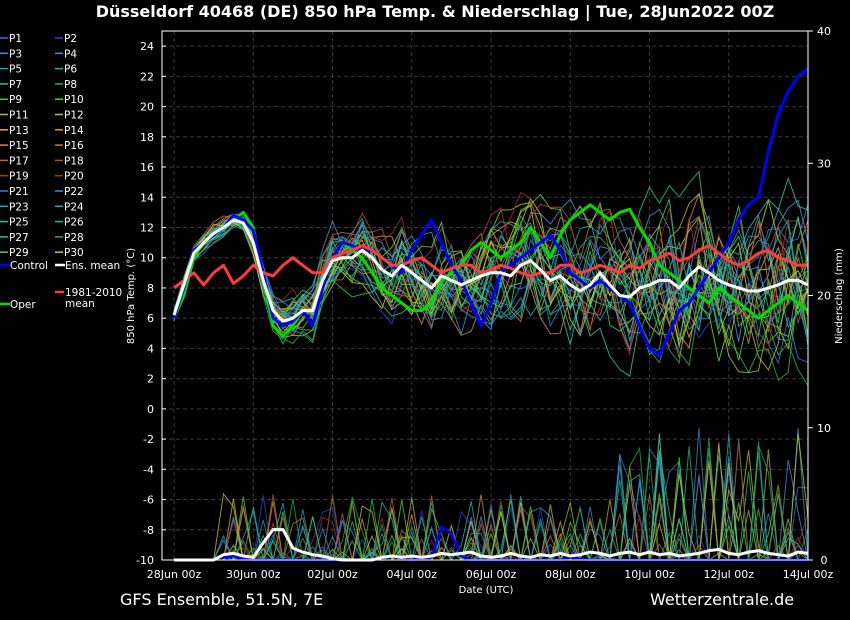 The width and height of the screenshot is (850, 620). Describe the element at coordinates (221, 599) in the screenshot. I see `footer-model-info: GFS Ensemble, 51.5N, 7E` at that location.